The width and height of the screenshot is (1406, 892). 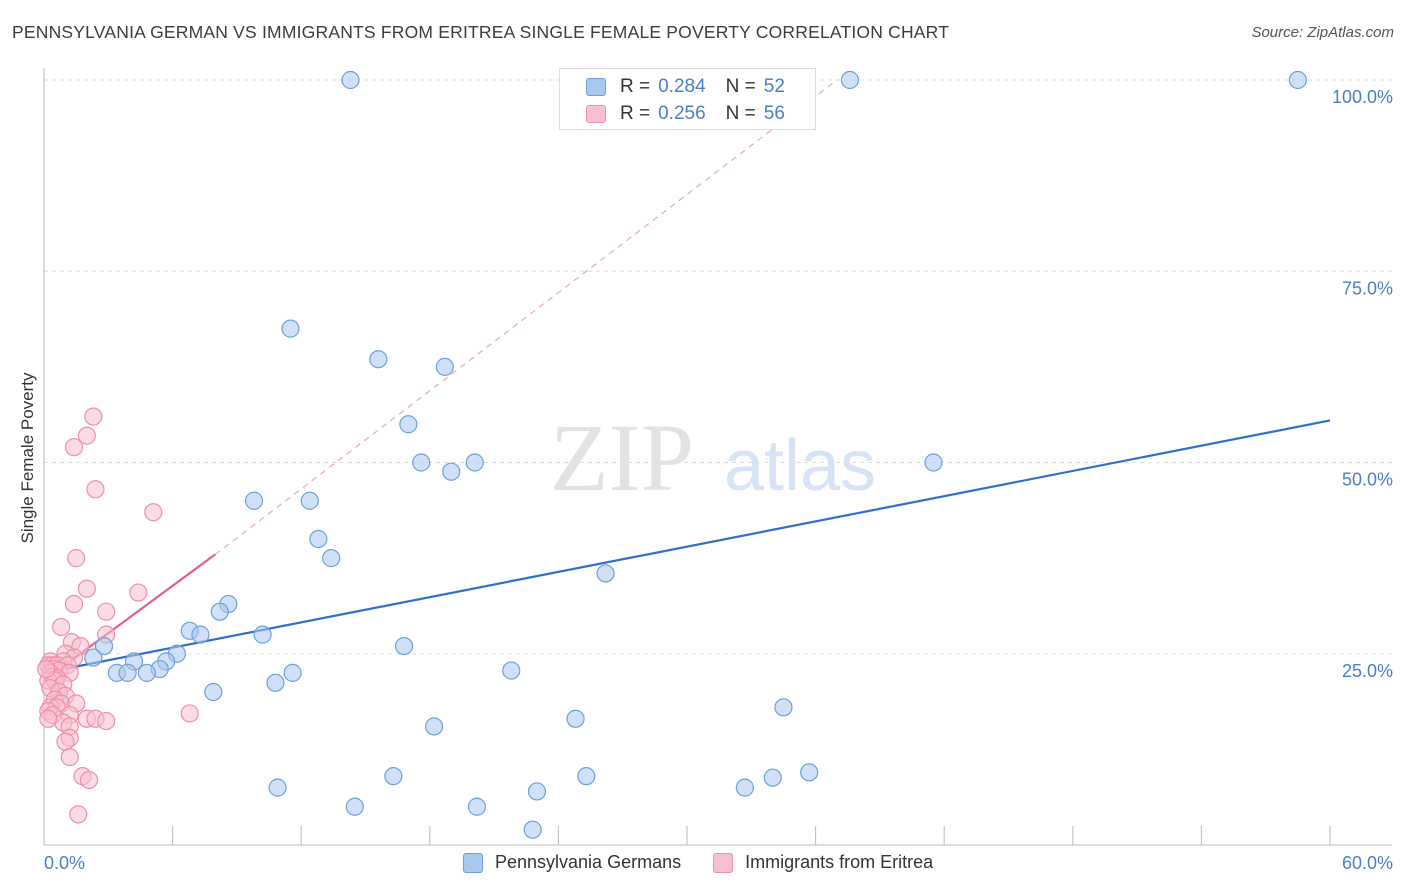 I want to click on legend-box: R = 0.284 N = 52 R = 0.256 N = 56, so click(x=687, y=99).